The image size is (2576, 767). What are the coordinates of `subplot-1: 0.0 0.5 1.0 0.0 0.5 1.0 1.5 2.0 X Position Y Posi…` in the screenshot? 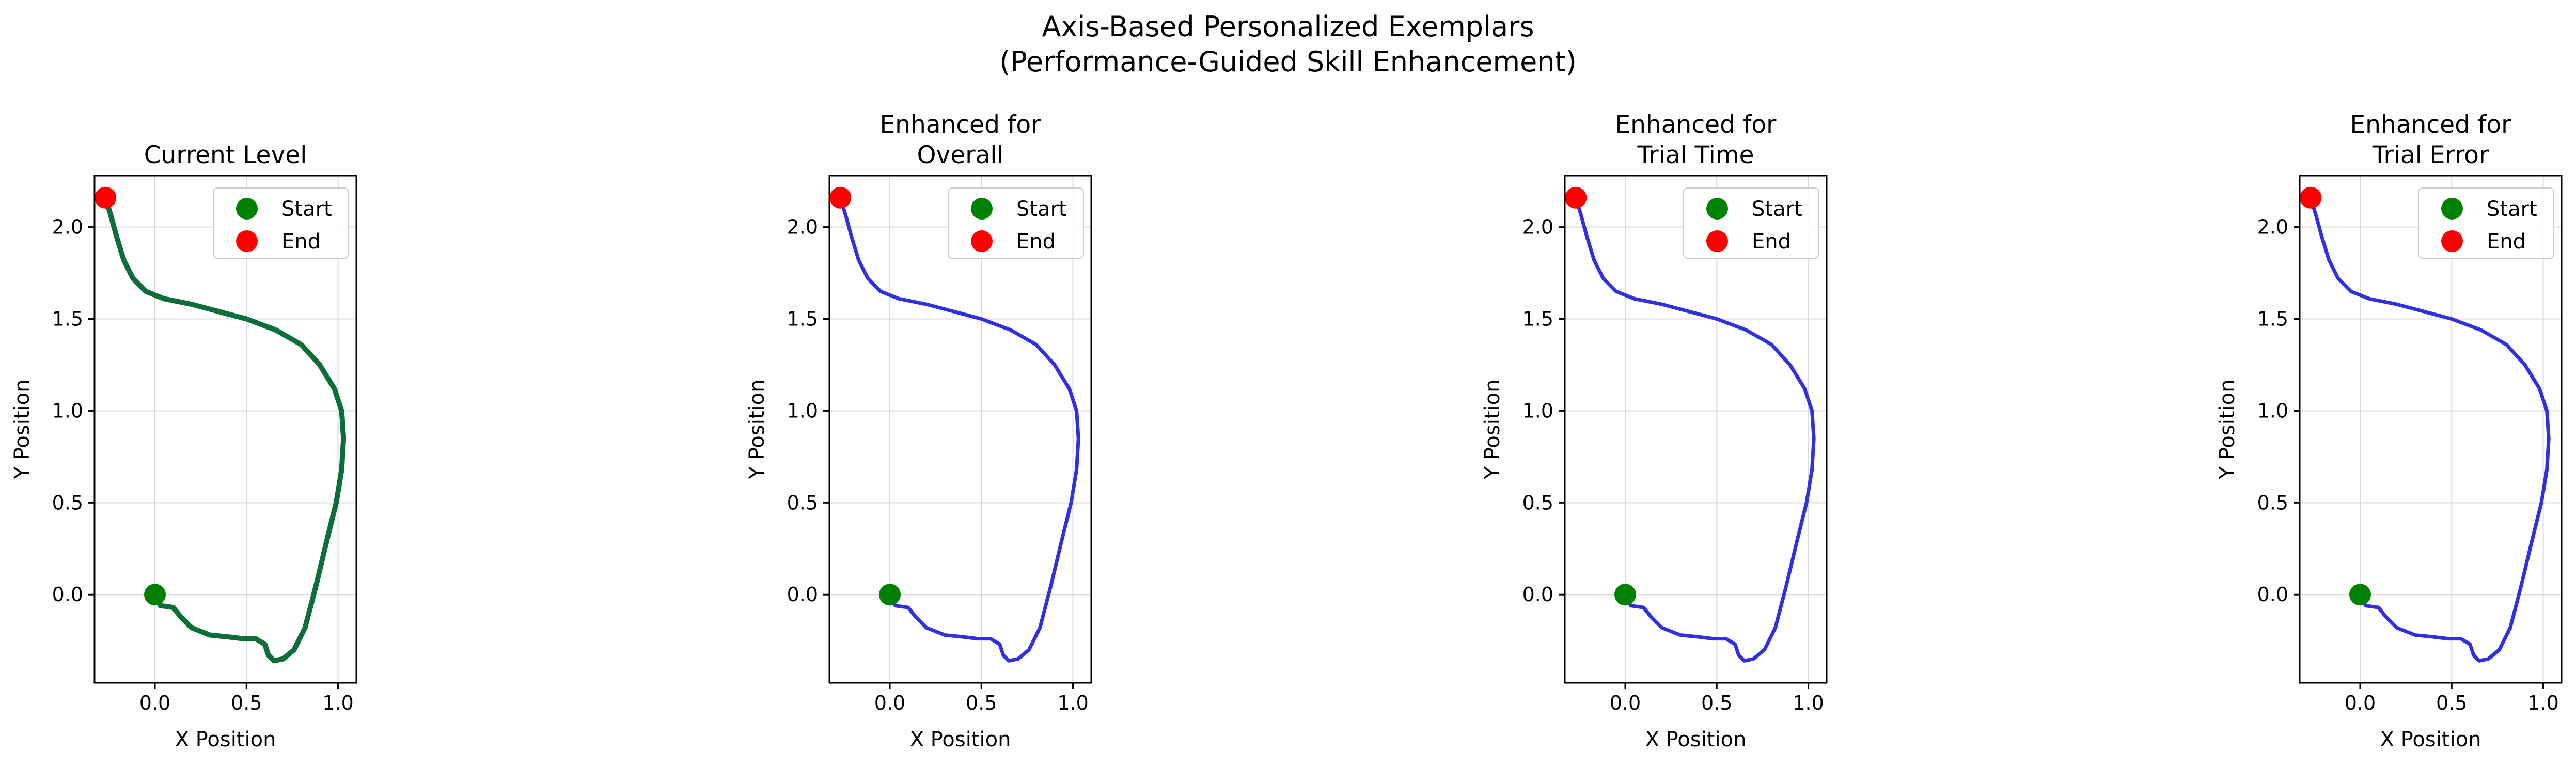 It's located at (183, 446).